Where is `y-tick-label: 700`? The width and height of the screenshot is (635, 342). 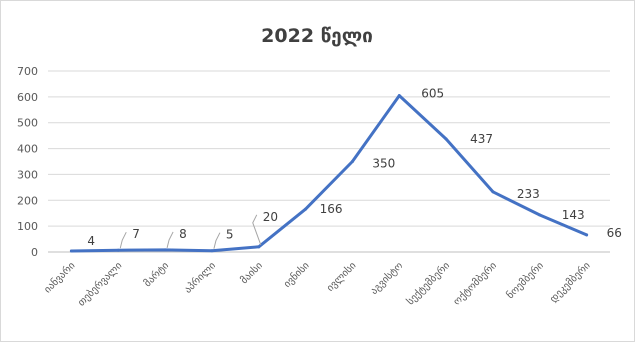 y-tick-label: 700 is located at coordinates (27, 71).